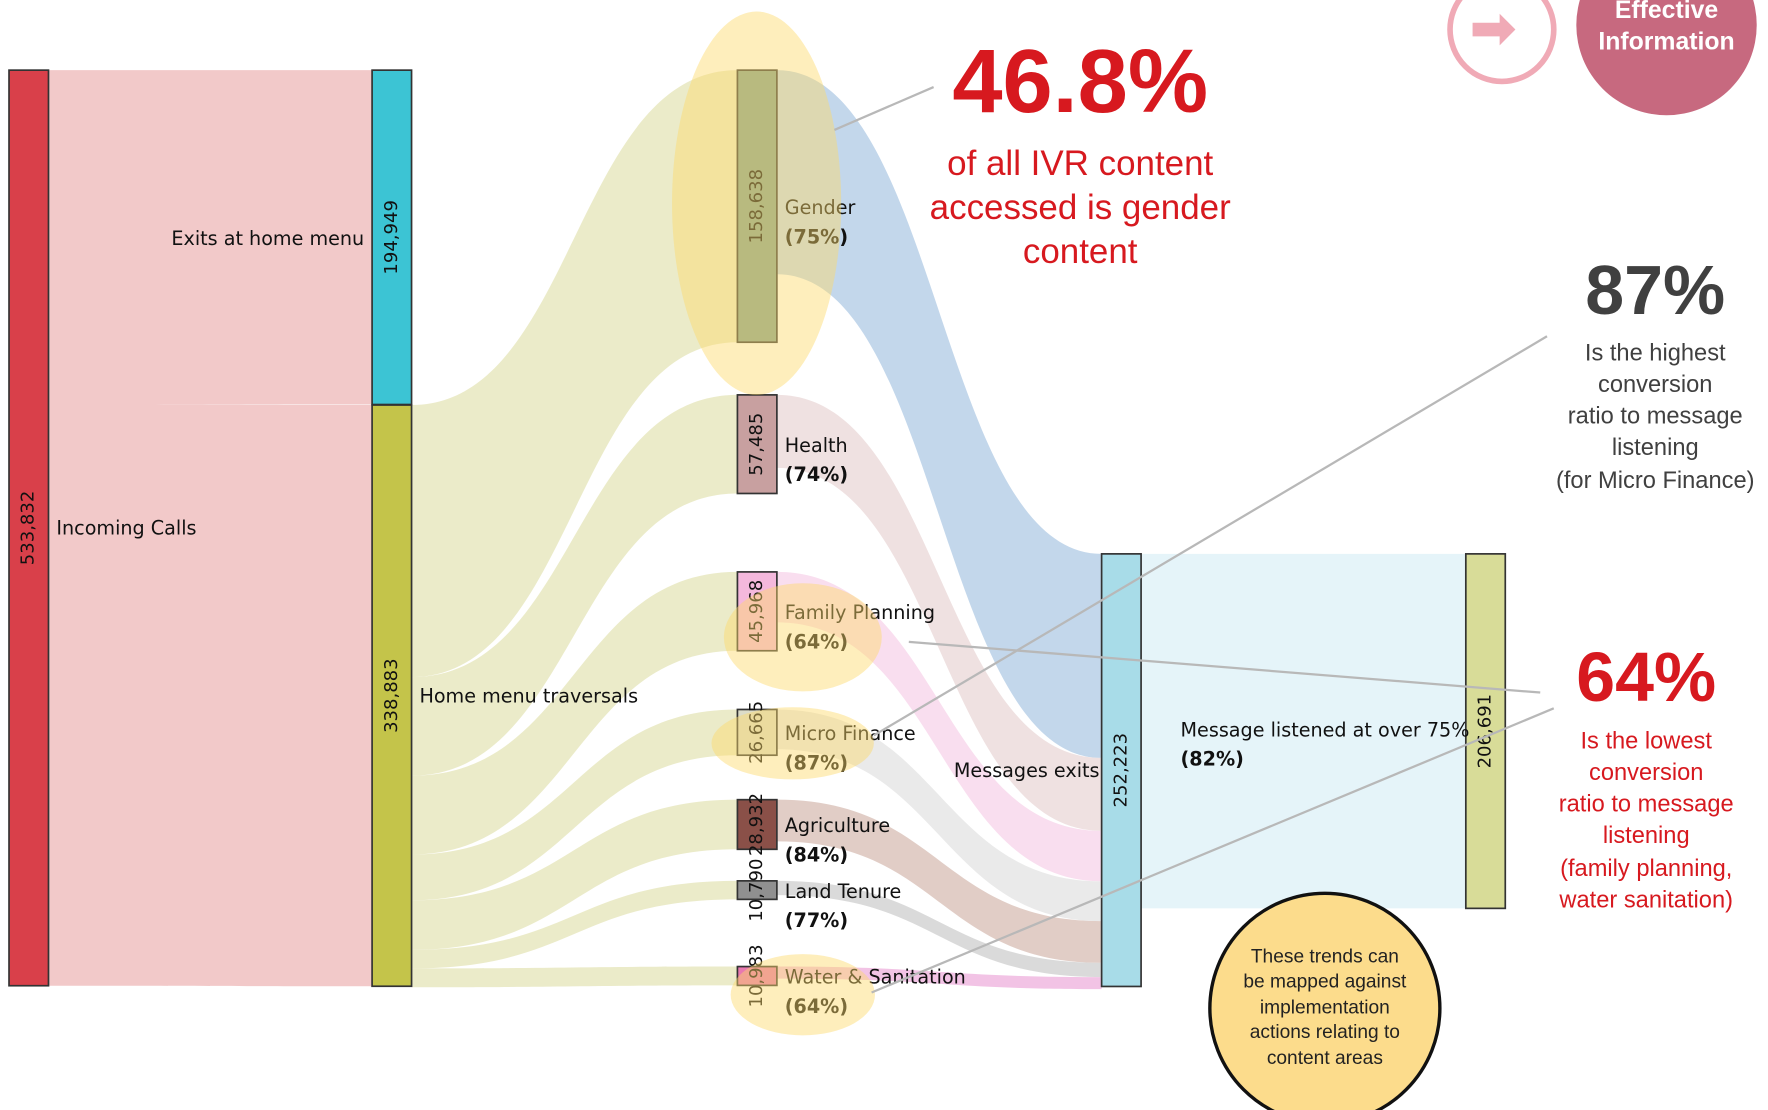 This screenshot has width=1768, height=1110. Describe the element at coordinates (1325, 1032) in the screenshot. I see `note-line: actions relating to` at that location.